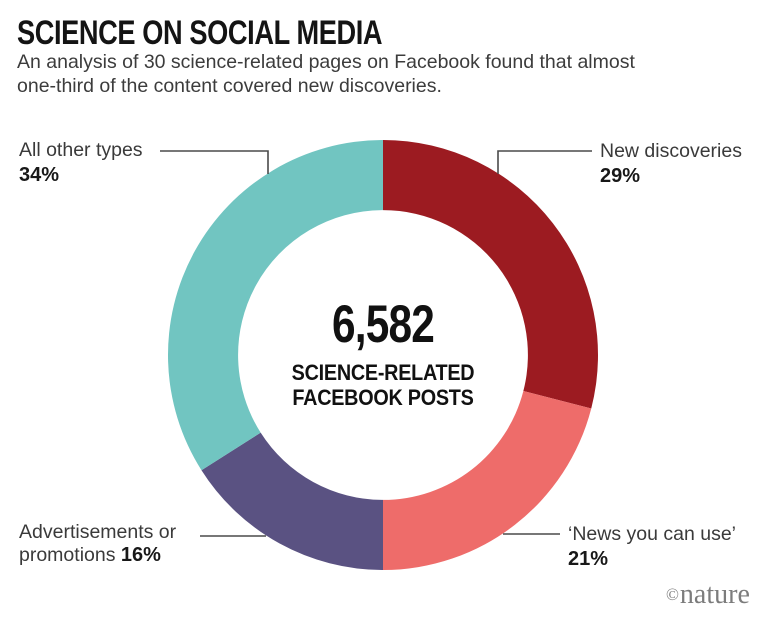 Image resolution: width=767 pixels, height=624 pixels. I want to click on chart-title: SCIENCE ON SOCIAL MEDIA, so click(200, 33).